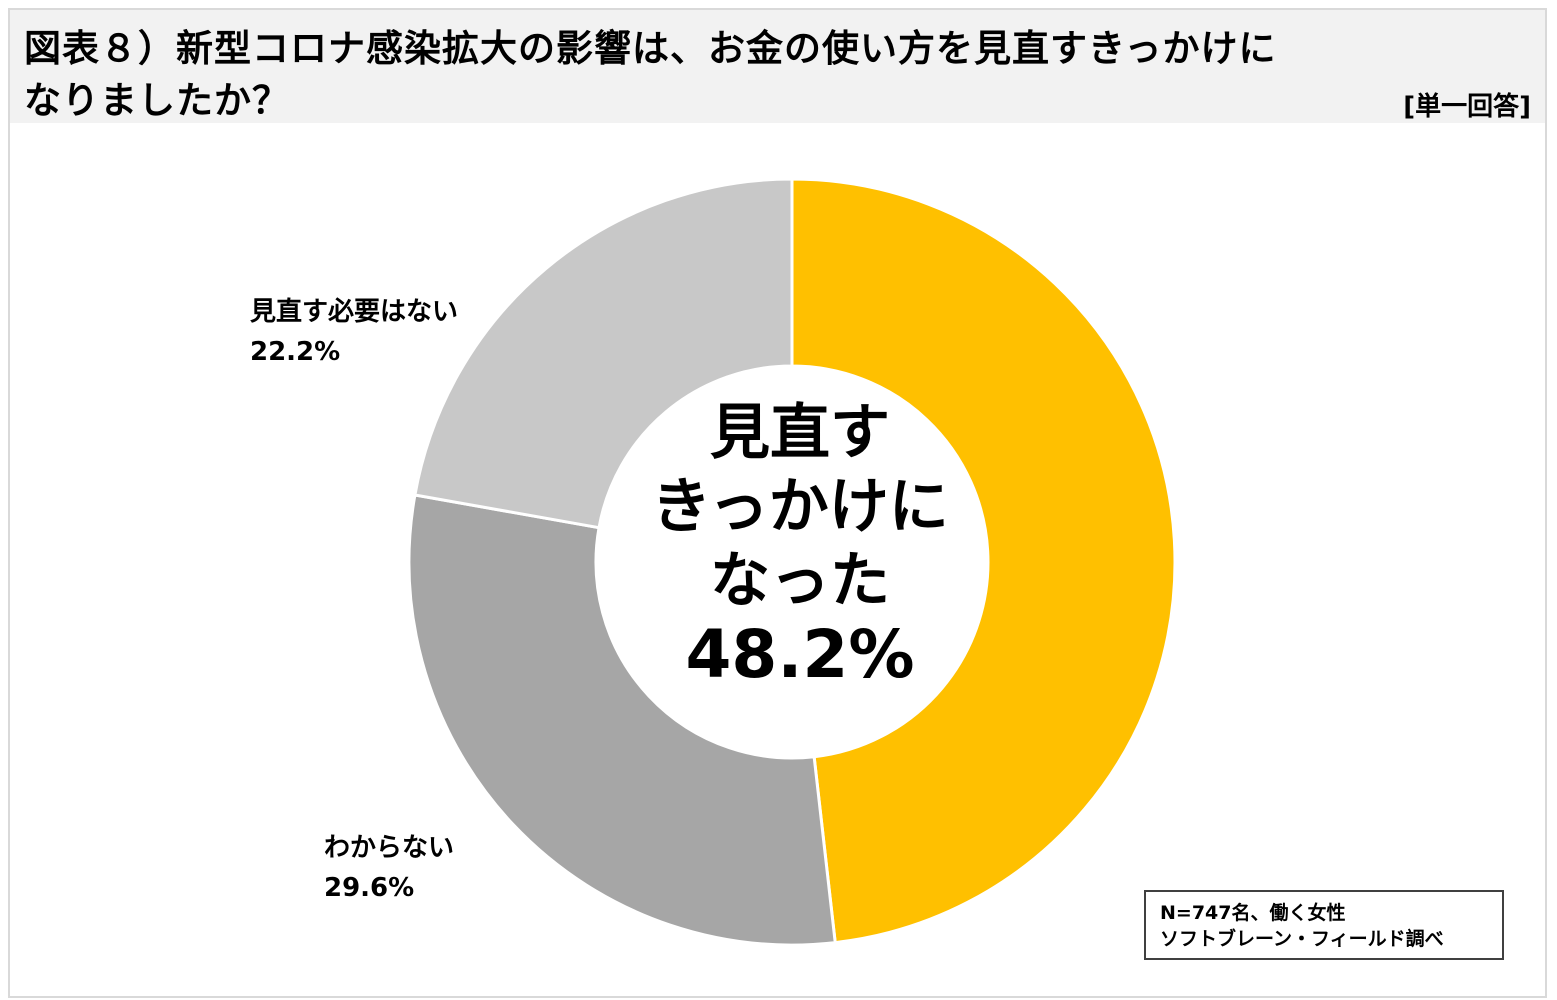  What do you see at coordinates (800, 433) in the screenshot?
I see `center-label-line-1: 見直す` at bounding box center [800, 433].